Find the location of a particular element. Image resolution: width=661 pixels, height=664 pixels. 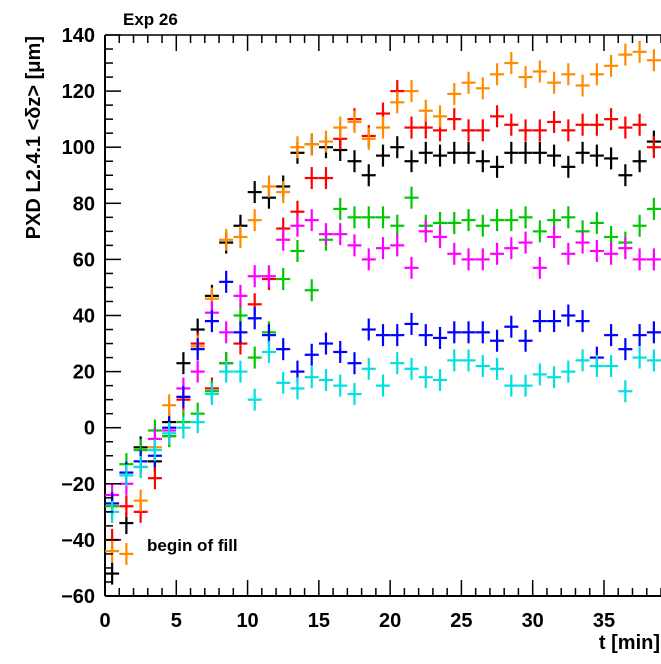

y-tick-label: −60 is located at coordinates (78, 597).